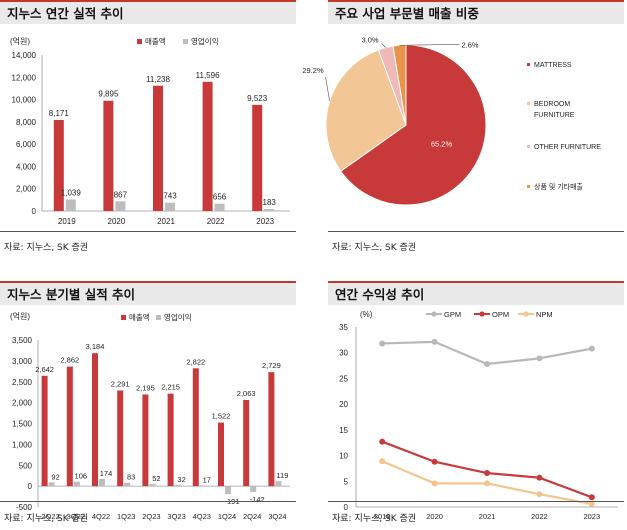  Describe the element at coordinates (413, 125) in the screenshot. I see `pie-slice` at that location.